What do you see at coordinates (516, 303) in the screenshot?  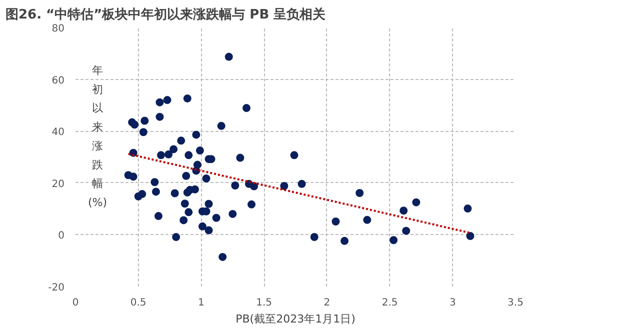 I see `x-tick-label: 3.5` at bounding box center [516, 303].